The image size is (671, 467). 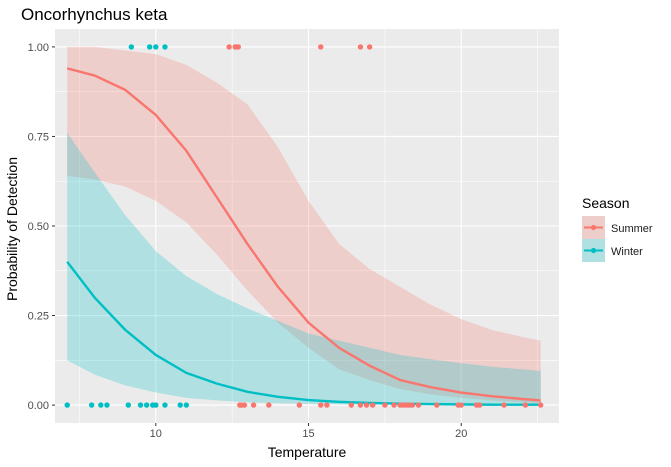 What do you see at coordinates (38, 227) in the screenshot?
I see `y-tick-label: 0.50` at bounding box center [38, 227].